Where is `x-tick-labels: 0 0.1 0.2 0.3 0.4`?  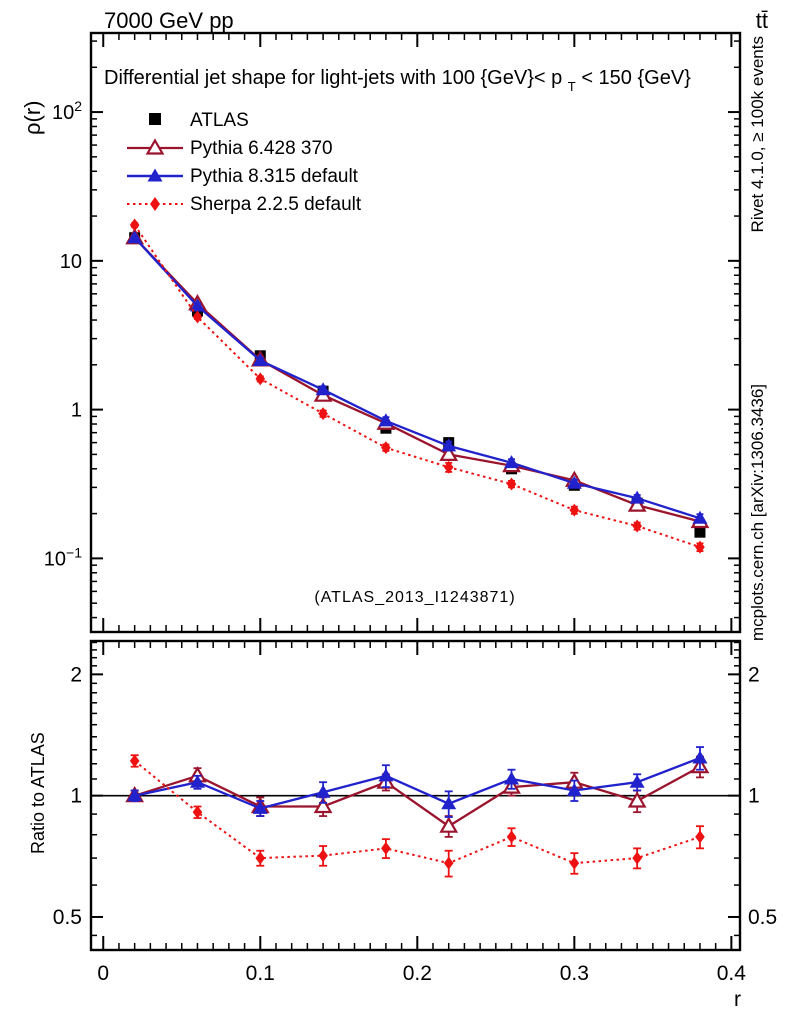
x-tick-labels: 0 0.1 0.2 0.3 0.4 is located at coordinates (421, 973).